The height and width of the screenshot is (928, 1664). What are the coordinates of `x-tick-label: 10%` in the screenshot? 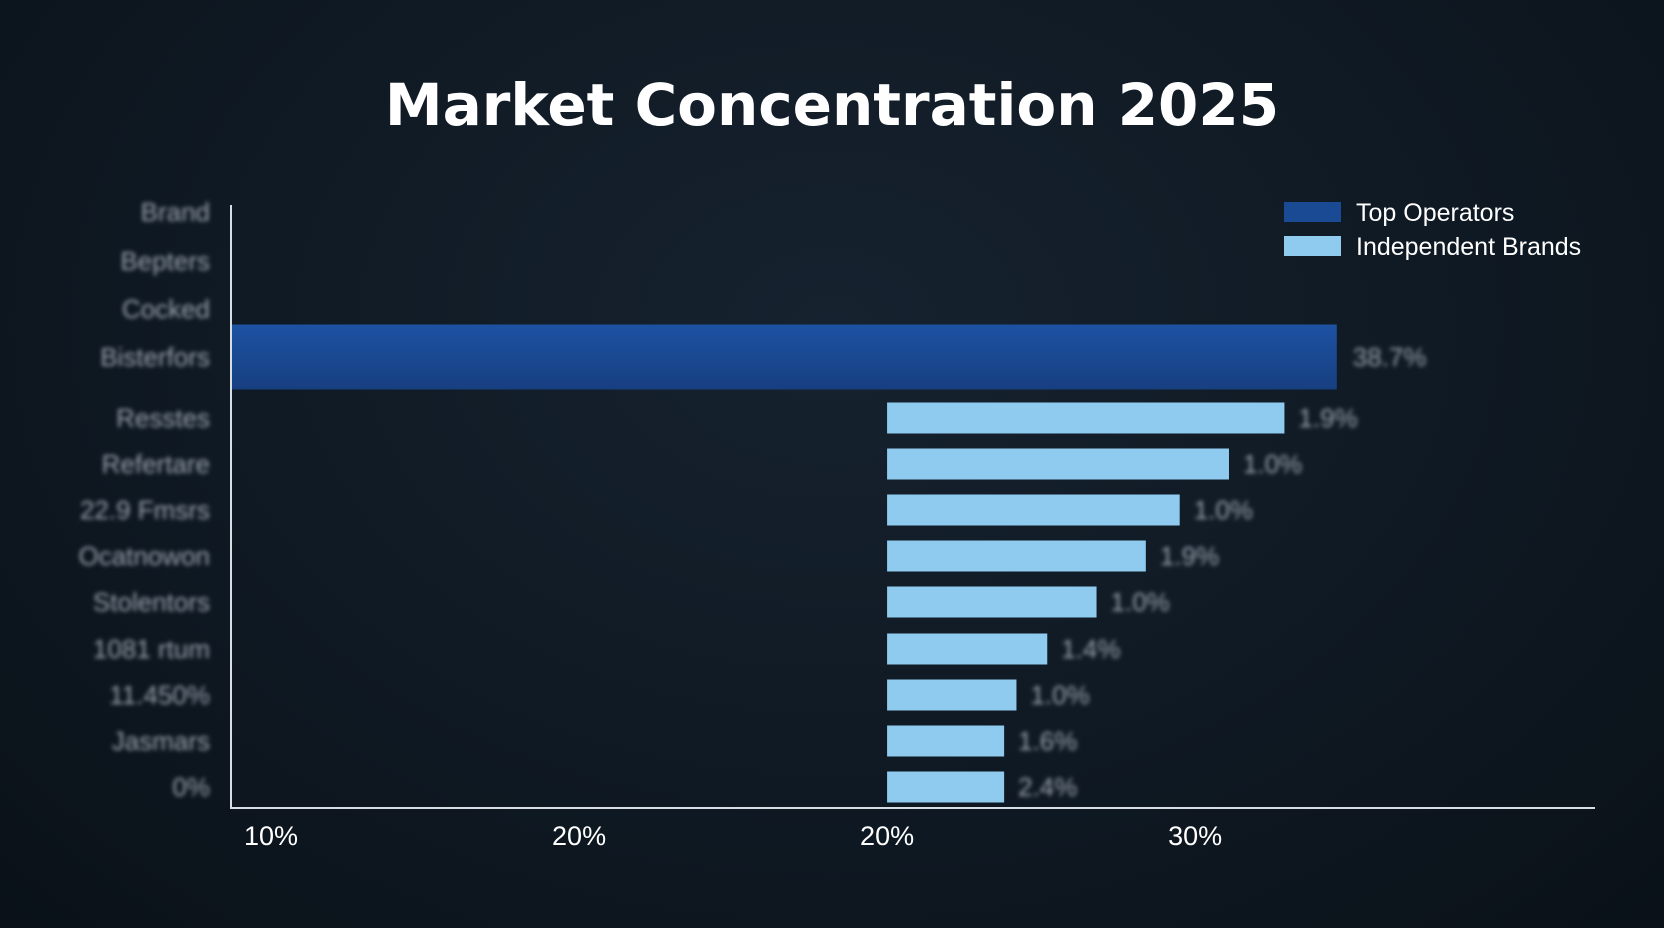 It's located at (271, 836).